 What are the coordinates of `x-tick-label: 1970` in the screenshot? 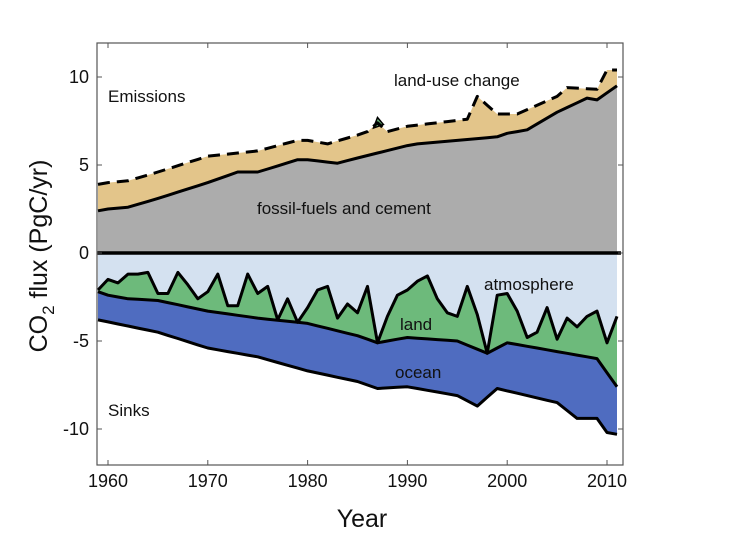 It's located at (208, 481).